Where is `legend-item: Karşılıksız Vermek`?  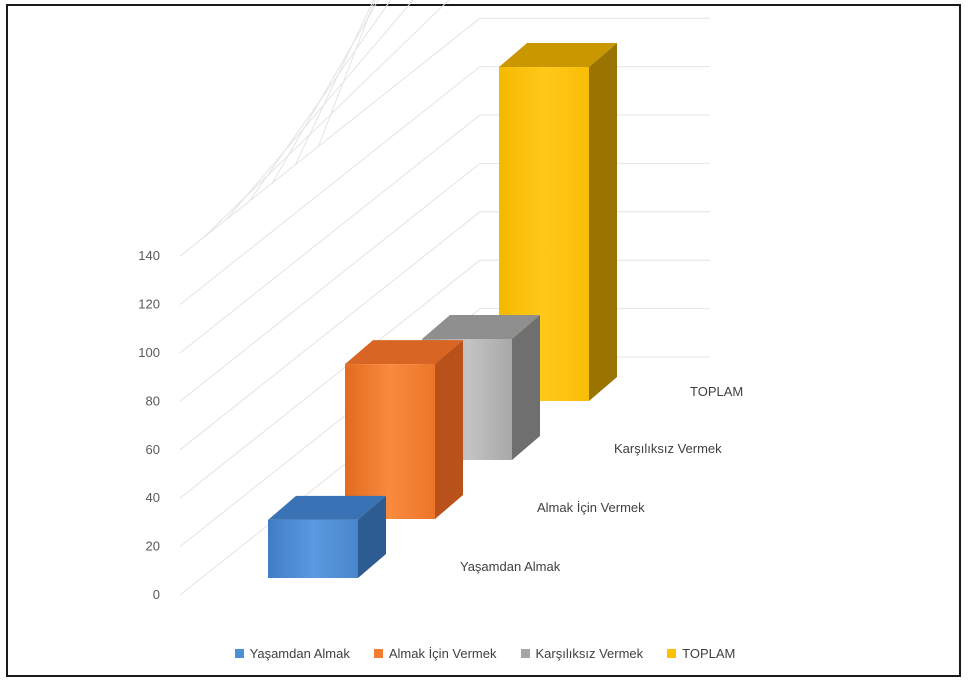
legend-item: Karşılıksız Vermek is located at coordinates (582, 653).